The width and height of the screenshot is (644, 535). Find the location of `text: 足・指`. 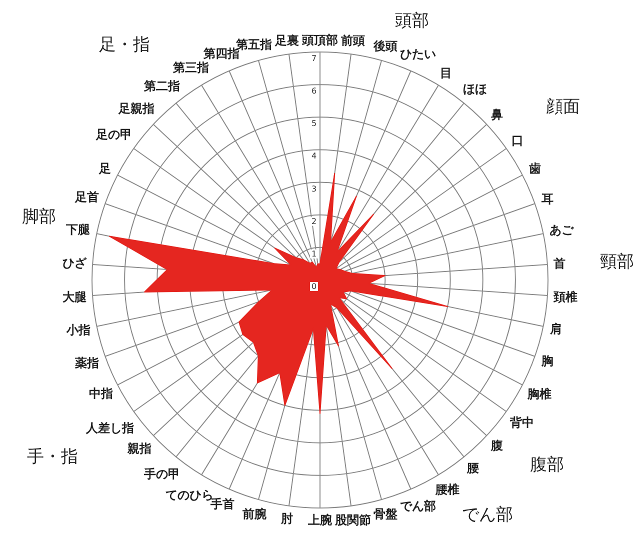

text: 足・指 is located at coordinates (124, 45).